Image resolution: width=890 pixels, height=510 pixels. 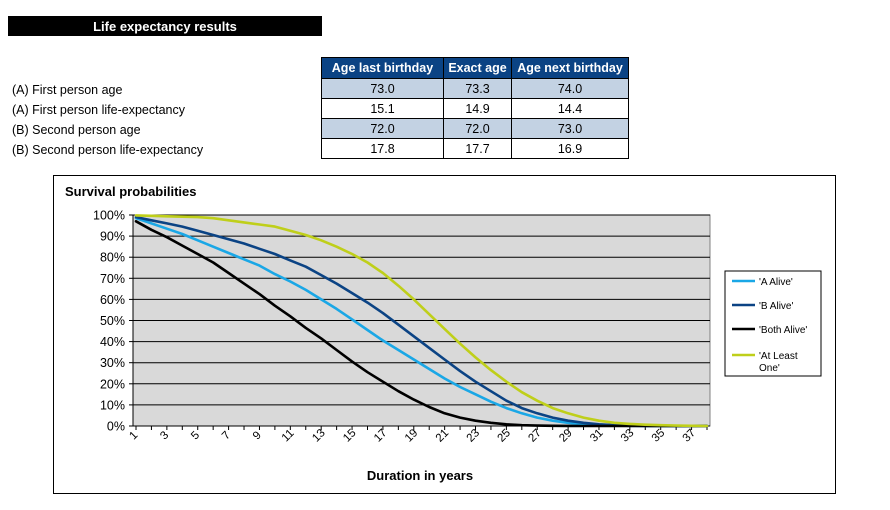 I want to click on y-tick-label: 70%, so click(x=112, y=279).